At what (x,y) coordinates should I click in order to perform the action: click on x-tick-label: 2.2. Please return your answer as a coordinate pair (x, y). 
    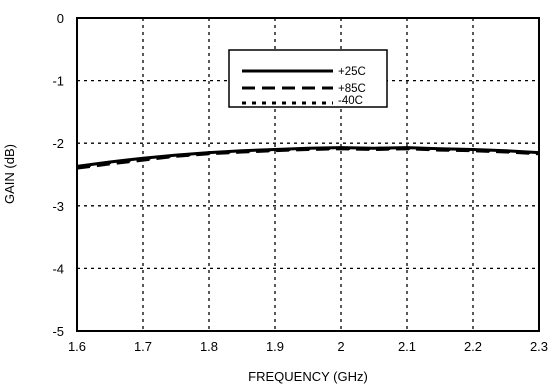
    Looking at the image, I should click on (473, 346).